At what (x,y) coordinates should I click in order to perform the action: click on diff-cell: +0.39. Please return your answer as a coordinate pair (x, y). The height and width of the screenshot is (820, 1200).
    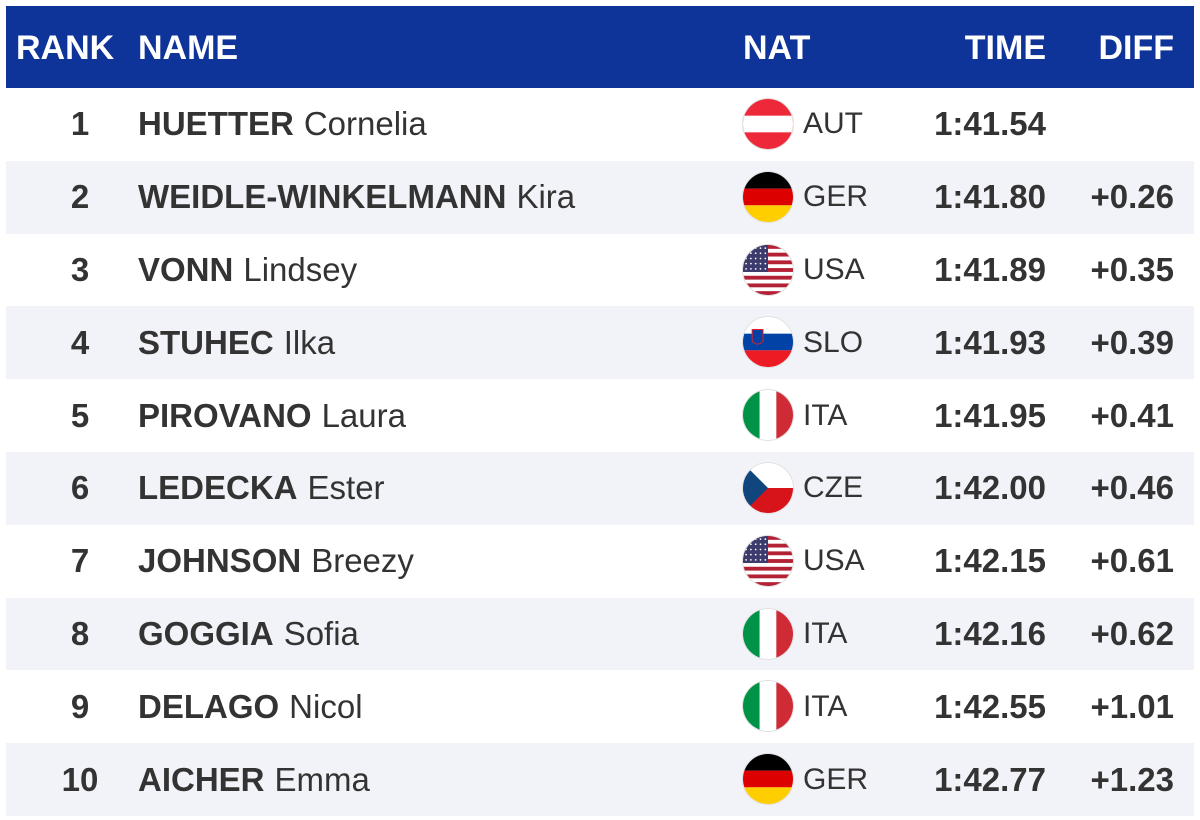
    Looking at the image, I should click on (1132, 342).